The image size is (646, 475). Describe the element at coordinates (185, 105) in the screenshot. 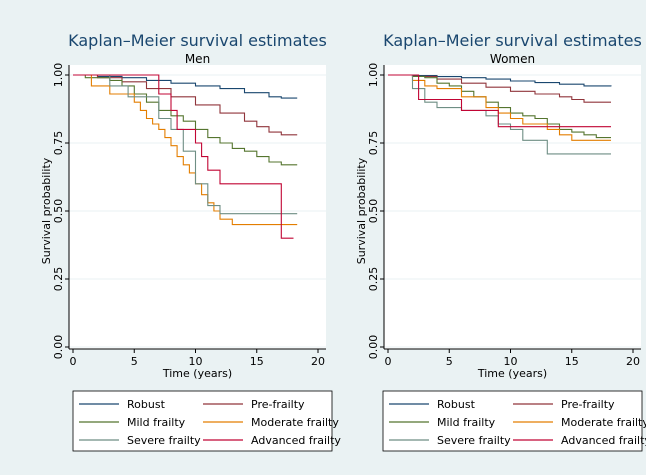

I see `series-line-pre-frailty` at that location.